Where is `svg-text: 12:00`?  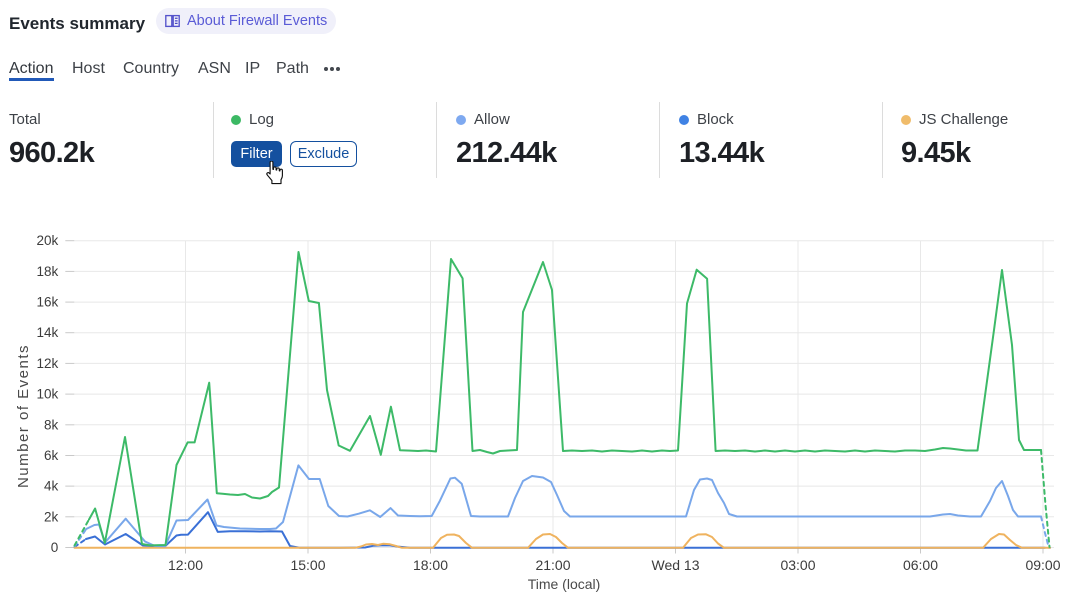
svg-text: 12:00 is located at coordinates (185, 565).